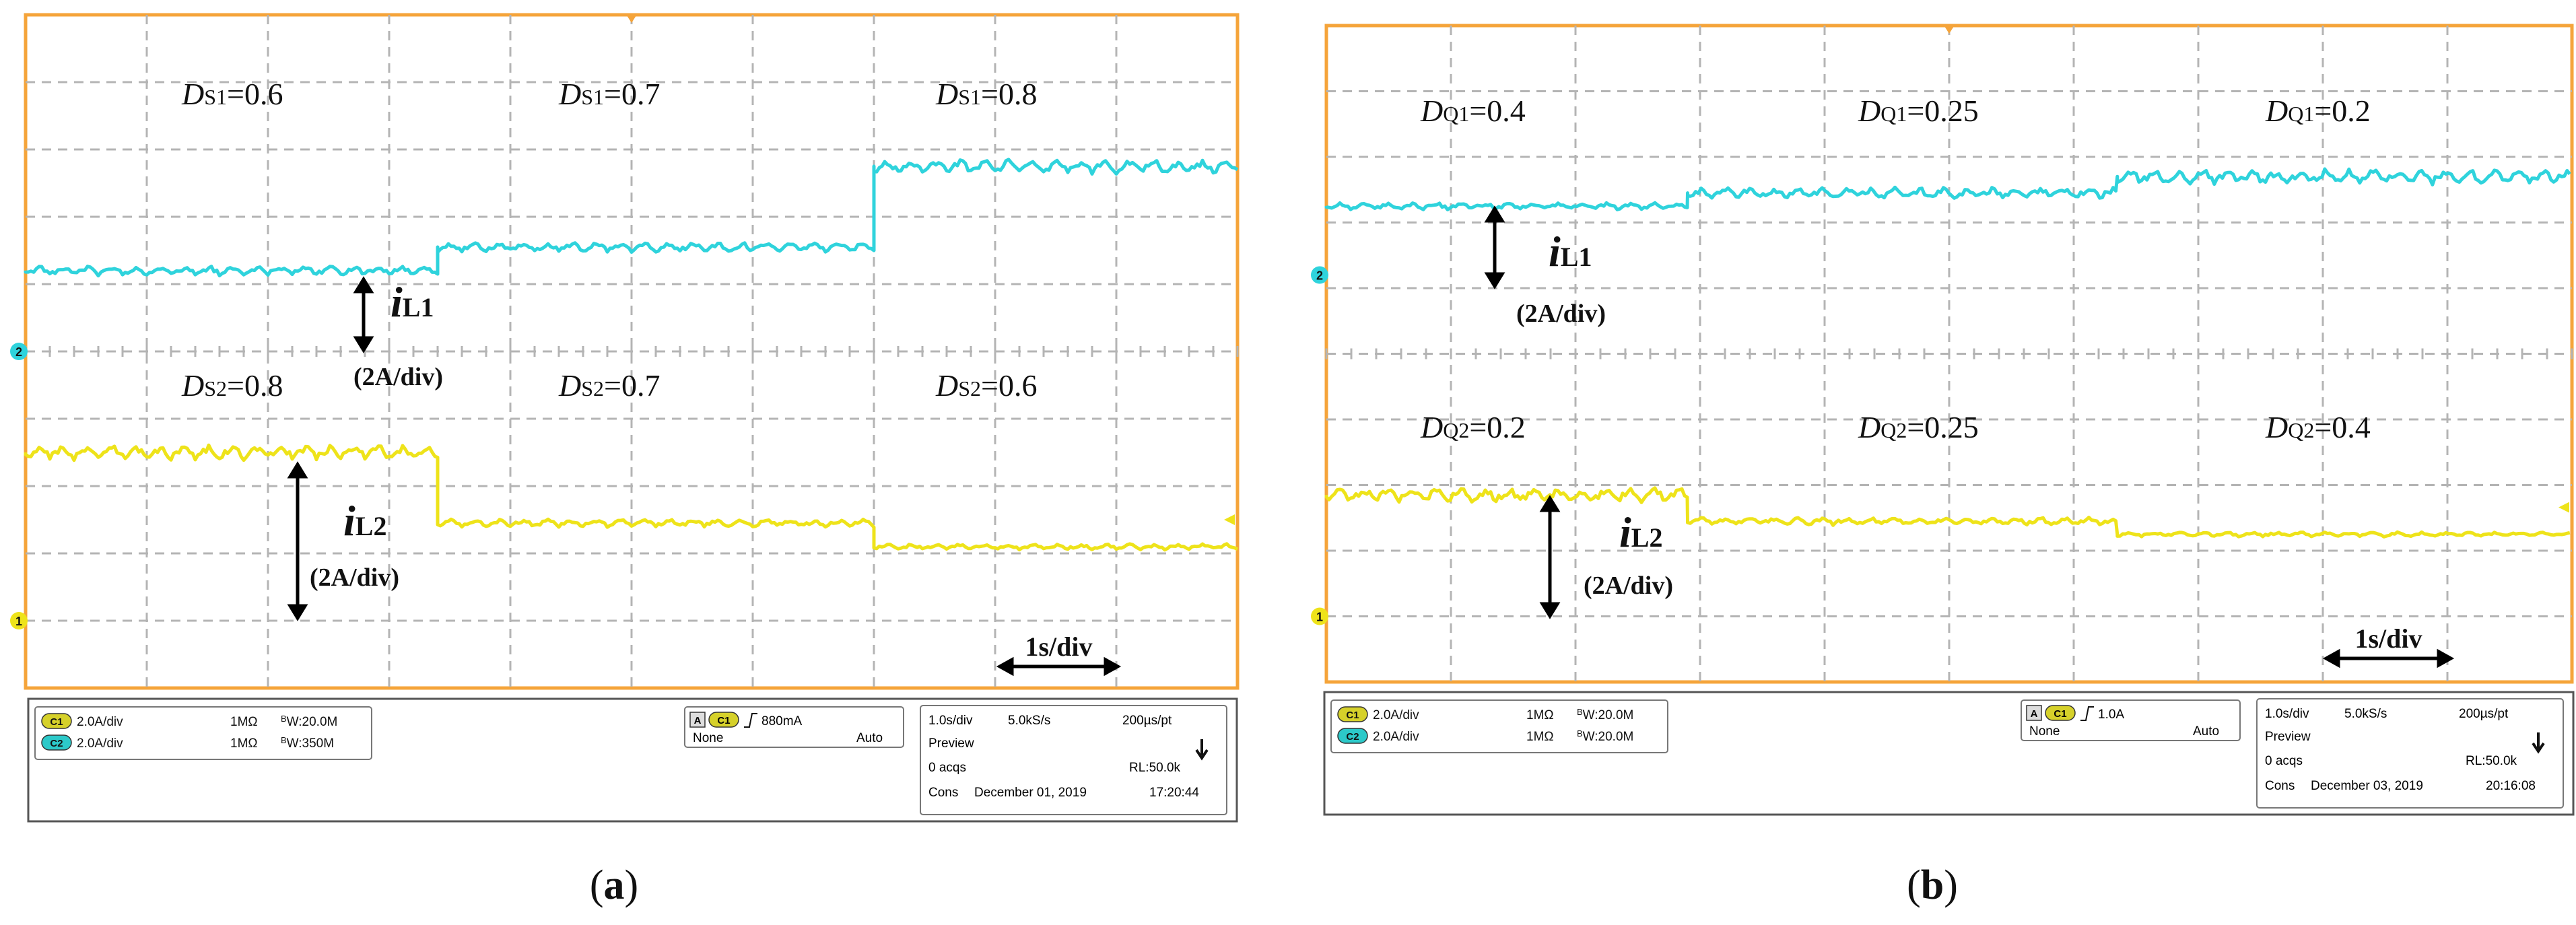 Image resolution: width=2576 pixels, height=925 pixels. What do you see at coordinates (1396, 737) in the screenshot?
I see `ch2-scale: 2.0A/div` at bounding box center [1396, 737].